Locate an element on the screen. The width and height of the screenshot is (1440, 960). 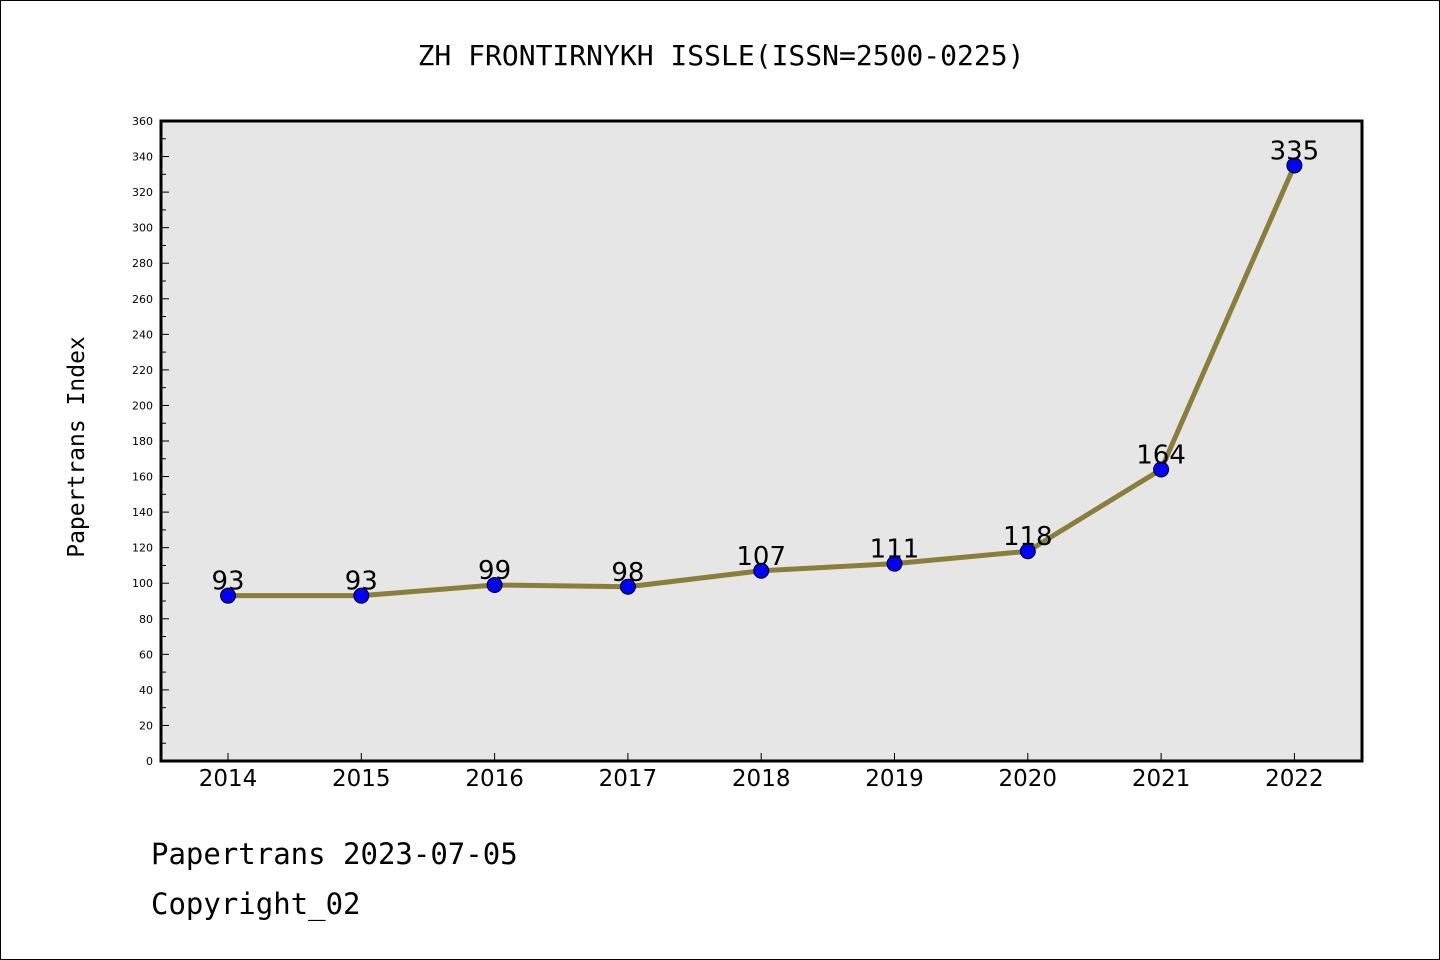
data-label: 107 is located at coordinates (761, 557).